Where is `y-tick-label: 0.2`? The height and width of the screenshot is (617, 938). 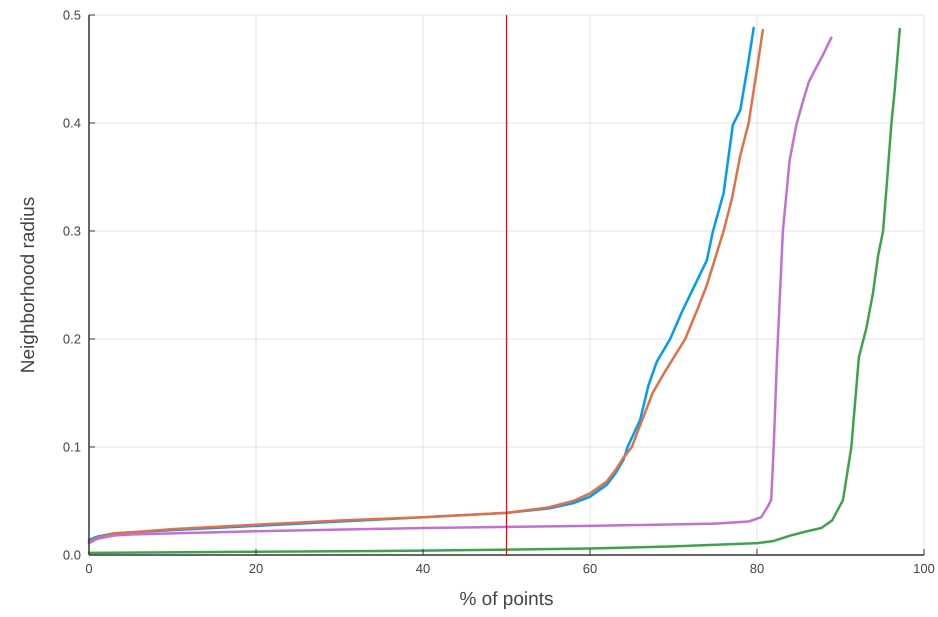
y-tick-label: 0.2 is located at coordinates (71, 339).